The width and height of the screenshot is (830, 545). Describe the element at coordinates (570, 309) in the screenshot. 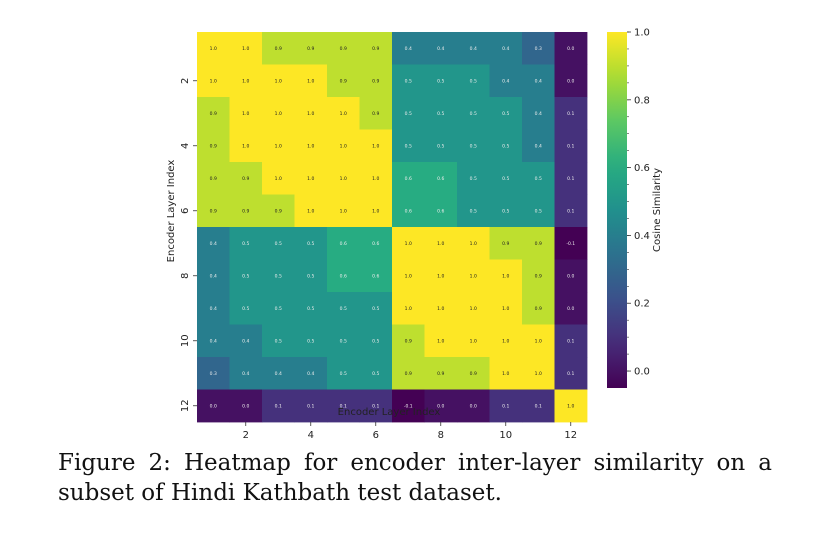

I see `heatmap-cell-label: 0.0` at that location.